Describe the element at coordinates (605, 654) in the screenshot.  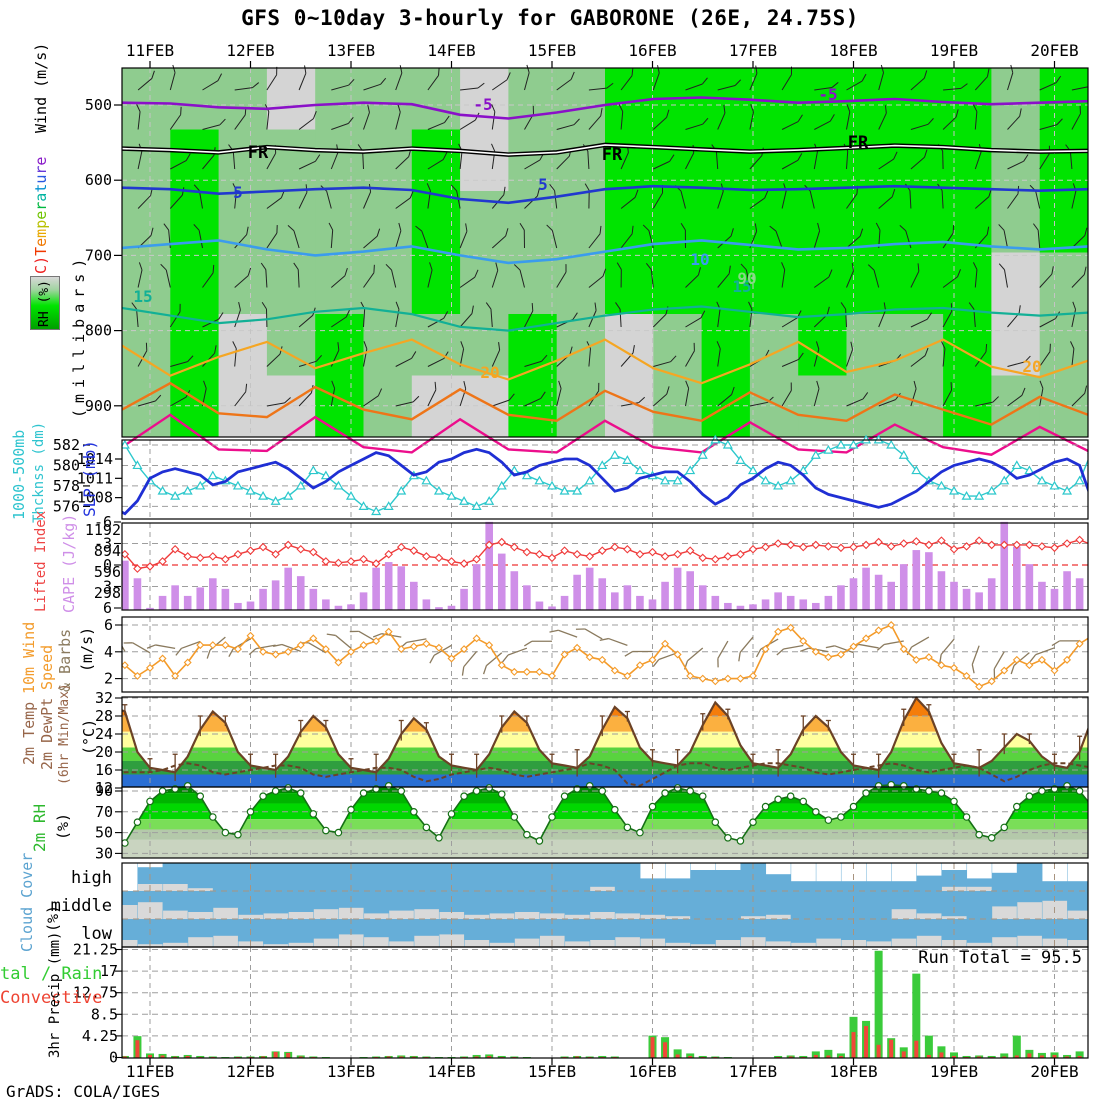
I see `wind10m-panel` at that location.